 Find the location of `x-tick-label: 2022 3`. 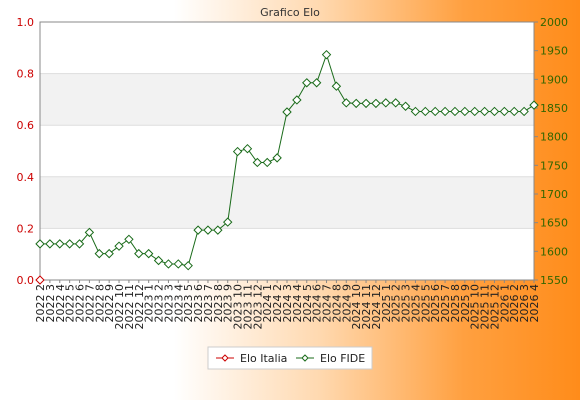

x-tick-label: 2022 3 is located at coordinates (50, 303).